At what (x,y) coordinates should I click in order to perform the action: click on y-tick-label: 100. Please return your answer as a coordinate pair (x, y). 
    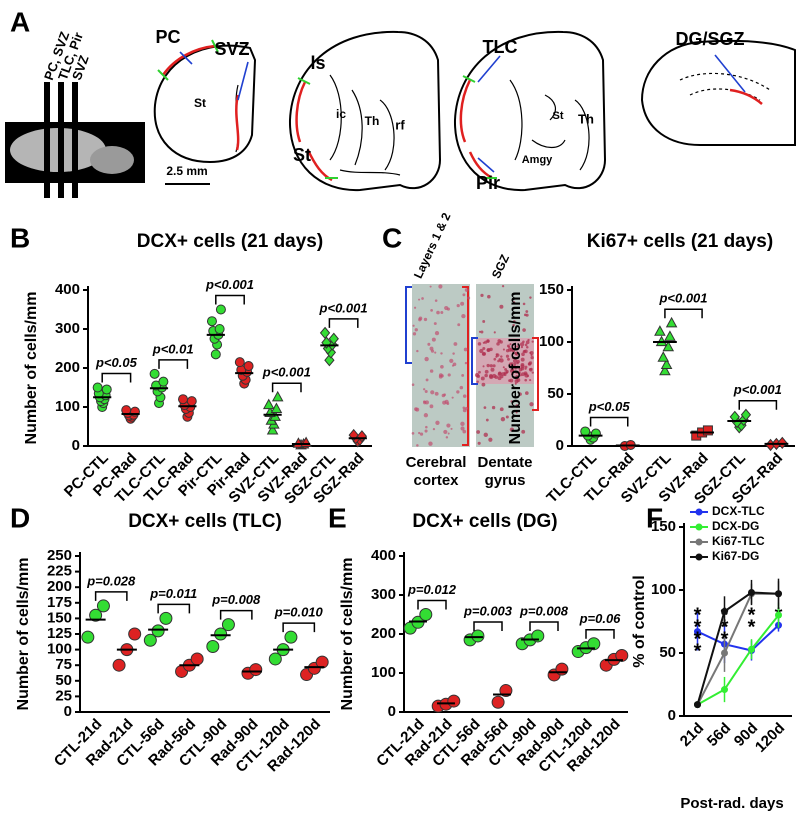
    Looking at the image, I should click on (551, 341).